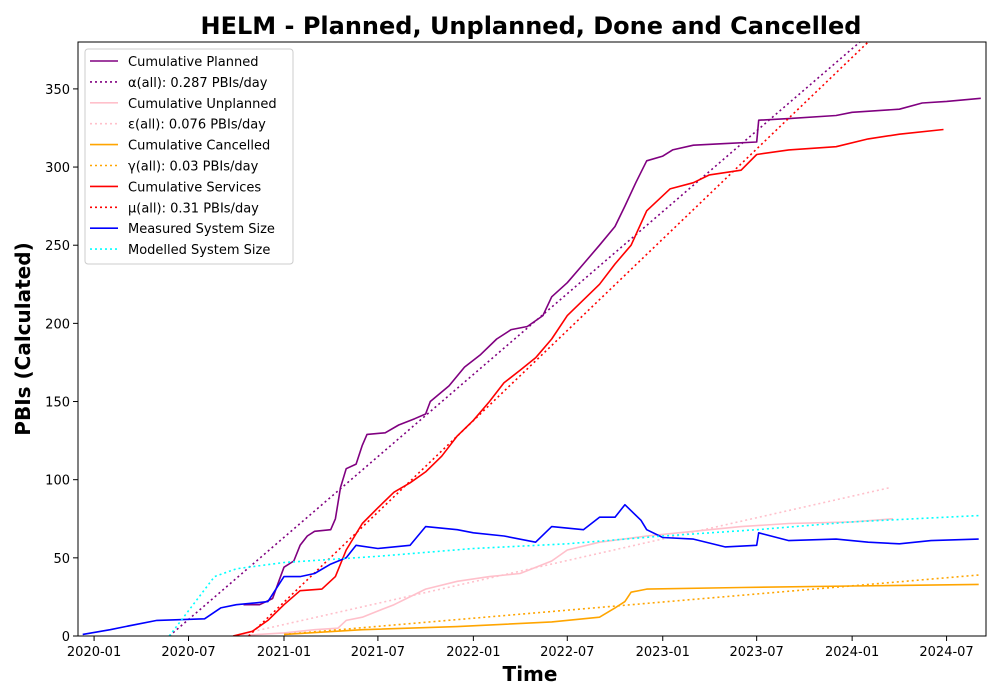  Describe the element at coordinates (57, 168) in the screenshot. I see `y-tick-label: 300` at that location.